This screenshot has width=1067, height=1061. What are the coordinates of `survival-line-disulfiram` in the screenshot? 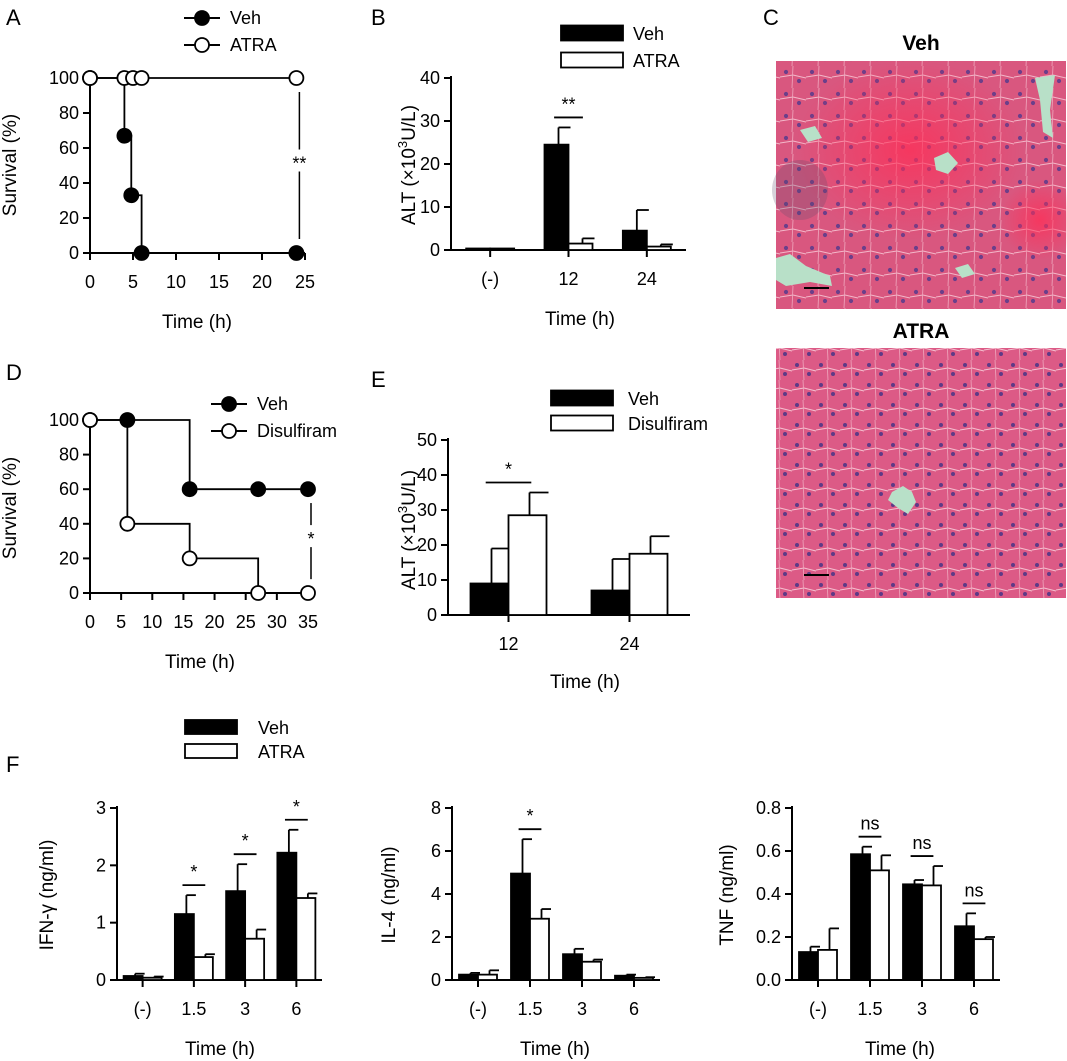 It's located at (175, 506).